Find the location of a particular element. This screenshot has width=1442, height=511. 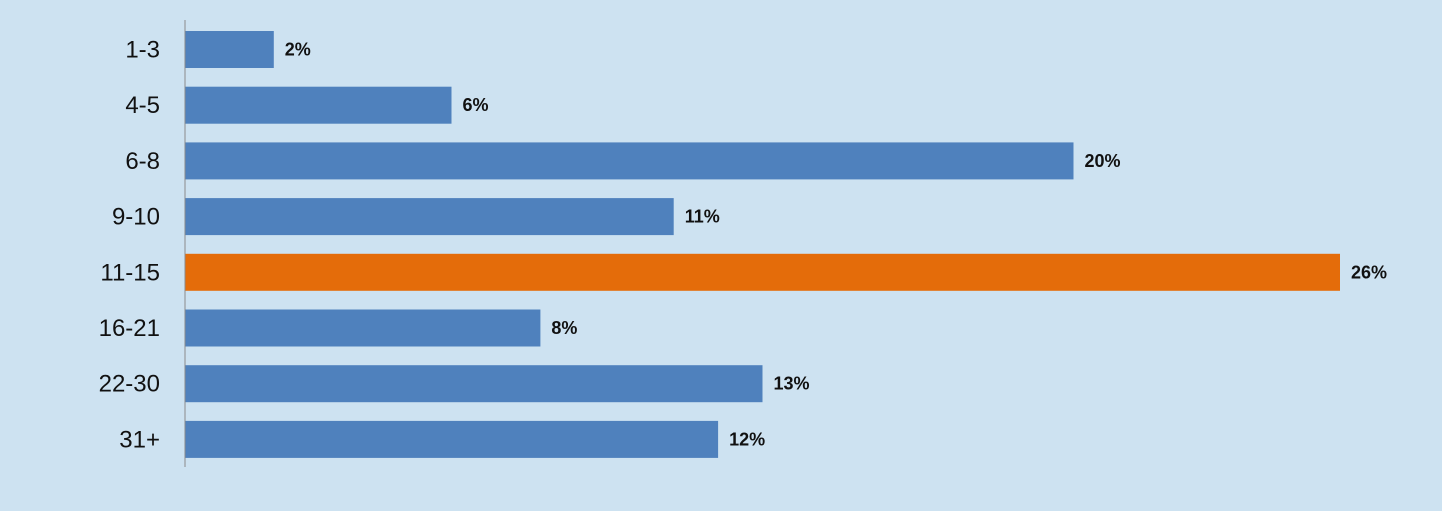

category-label: 31+ is located at coordinates (139, 439).